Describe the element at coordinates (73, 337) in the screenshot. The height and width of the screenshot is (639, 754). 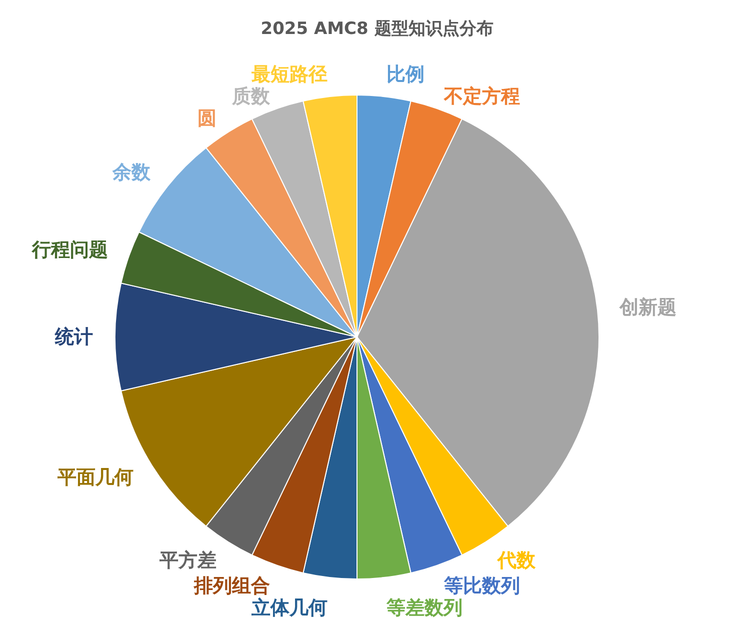
I see `slice-label: 统计` at that location.